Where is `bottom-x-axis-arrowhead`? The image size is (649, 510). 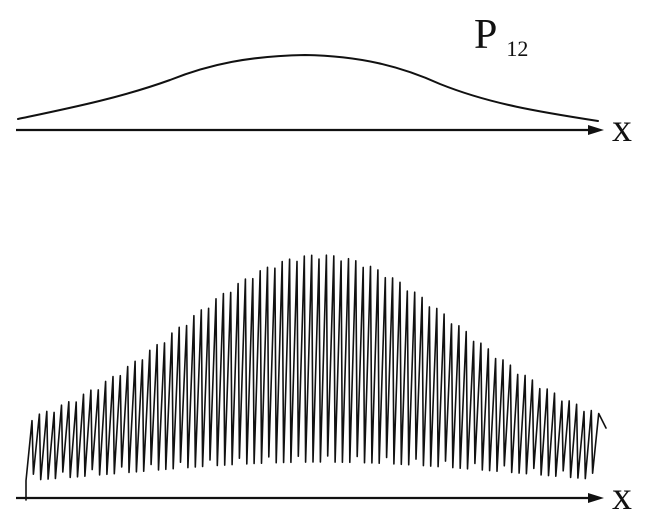 bottom-x-axis-arrowhead is located at coordinates (596, 498).